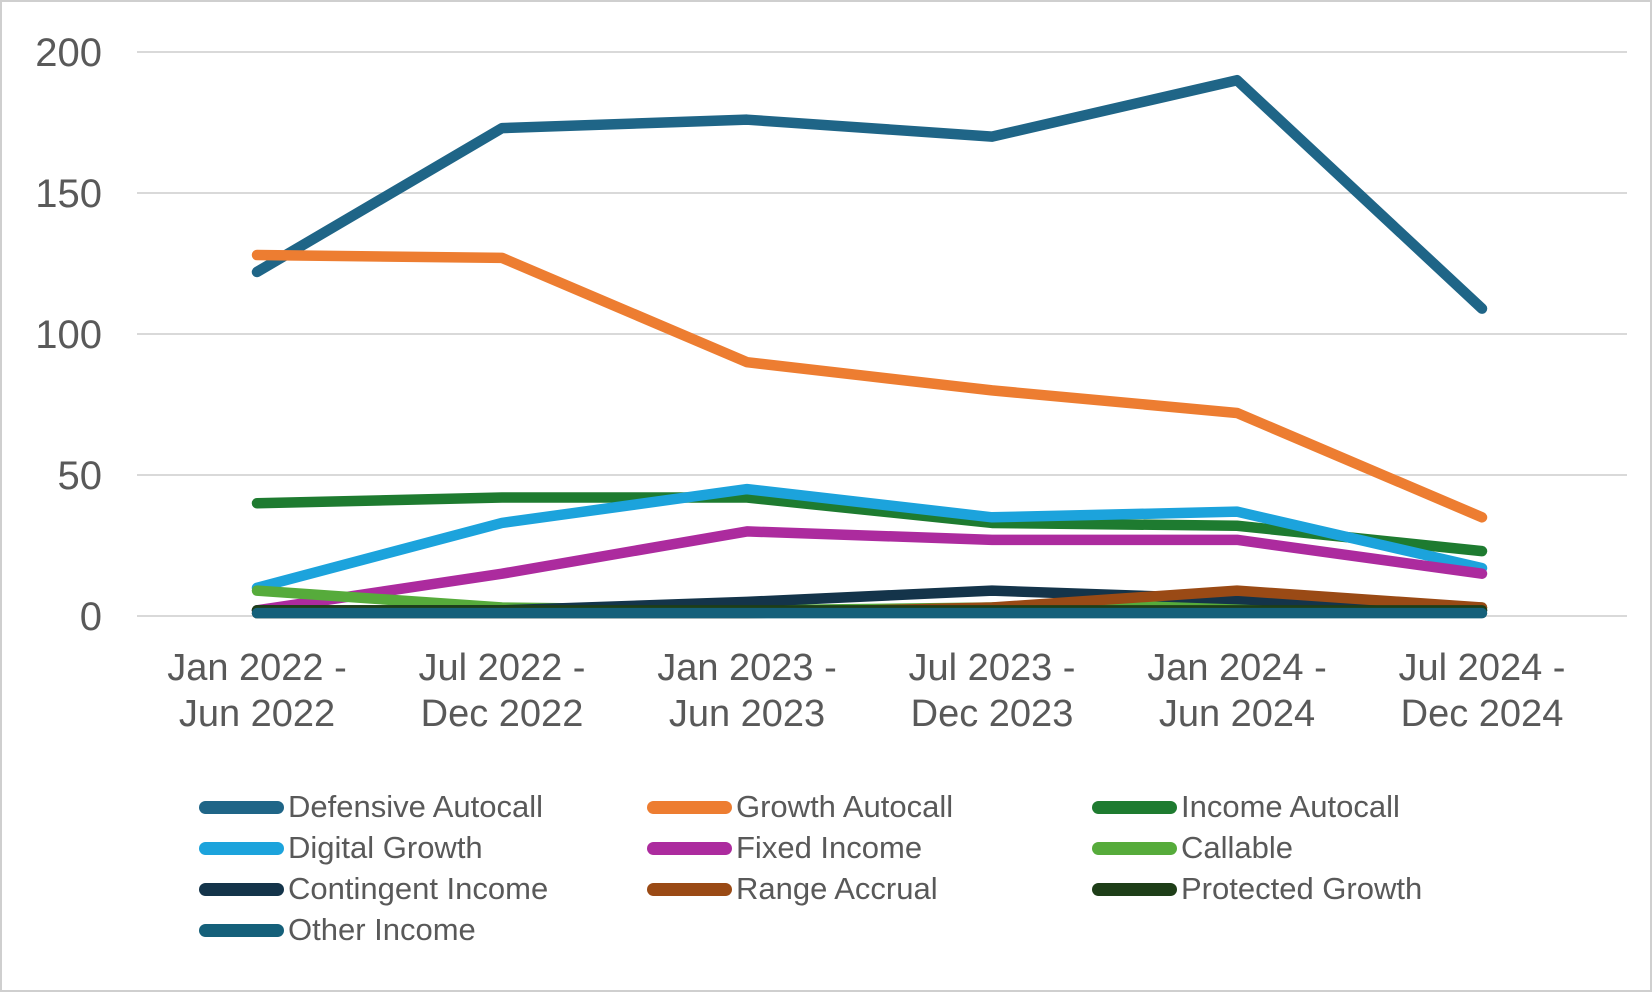 This screenshot has width=1652, height=992. I want to click on legend-label: Growth Autocall, so click(845, 806).